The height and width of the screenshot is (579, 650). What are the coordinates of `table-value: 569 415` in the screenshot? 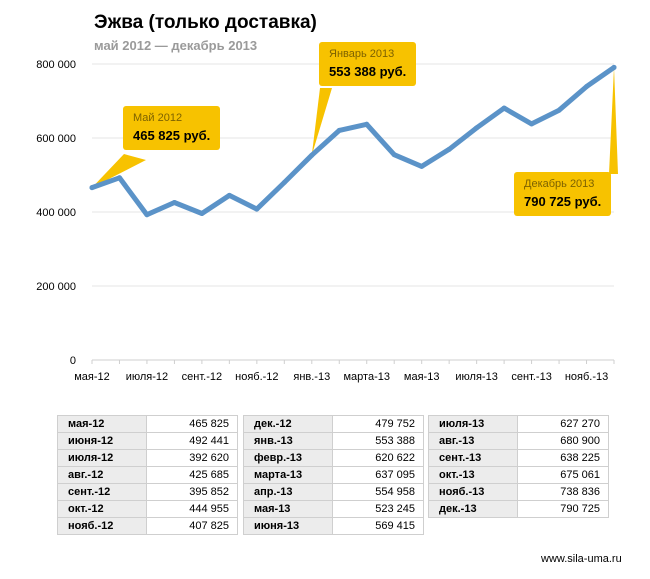 It's located at (378, 526).